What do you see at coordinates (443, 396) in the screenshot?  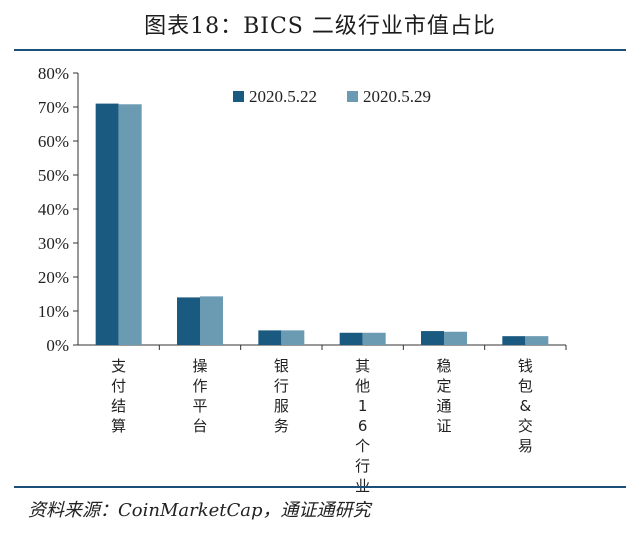 I see `category-label: 稳定通证` at bounding box center [443, 396].